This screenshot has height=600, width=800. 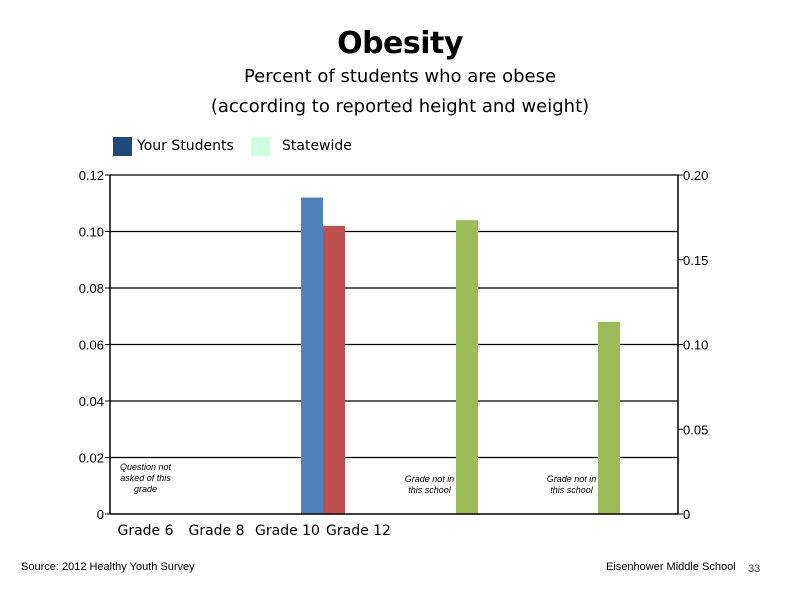 What do you see at coordinates (695, 175) in the screenshot?
I see `y-right-tick-label: 0.20` at bounding box center [695, 175].